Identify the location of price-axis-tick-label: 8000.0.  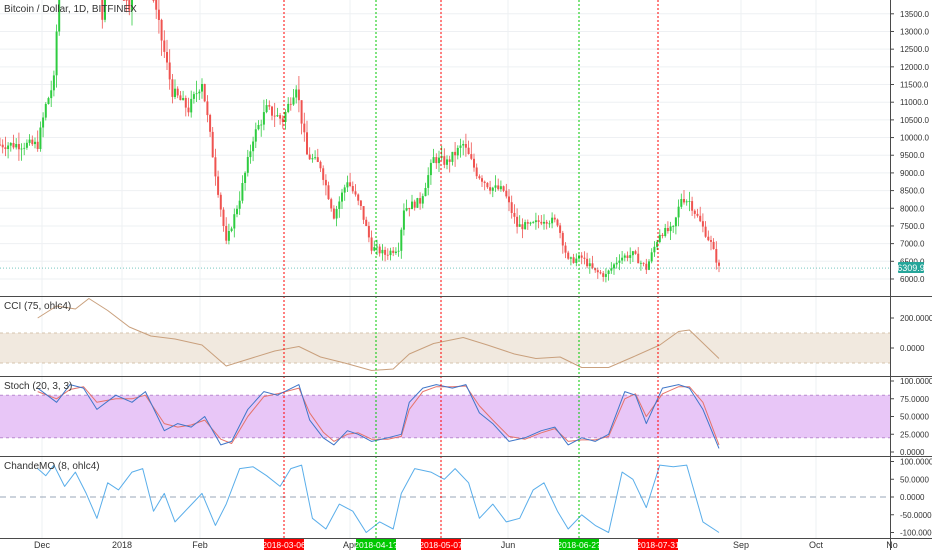
(912, 208).